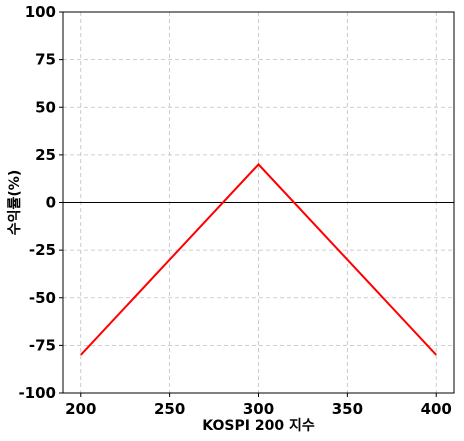  I want to click on y-tick-label: 50, so click(45, 107).